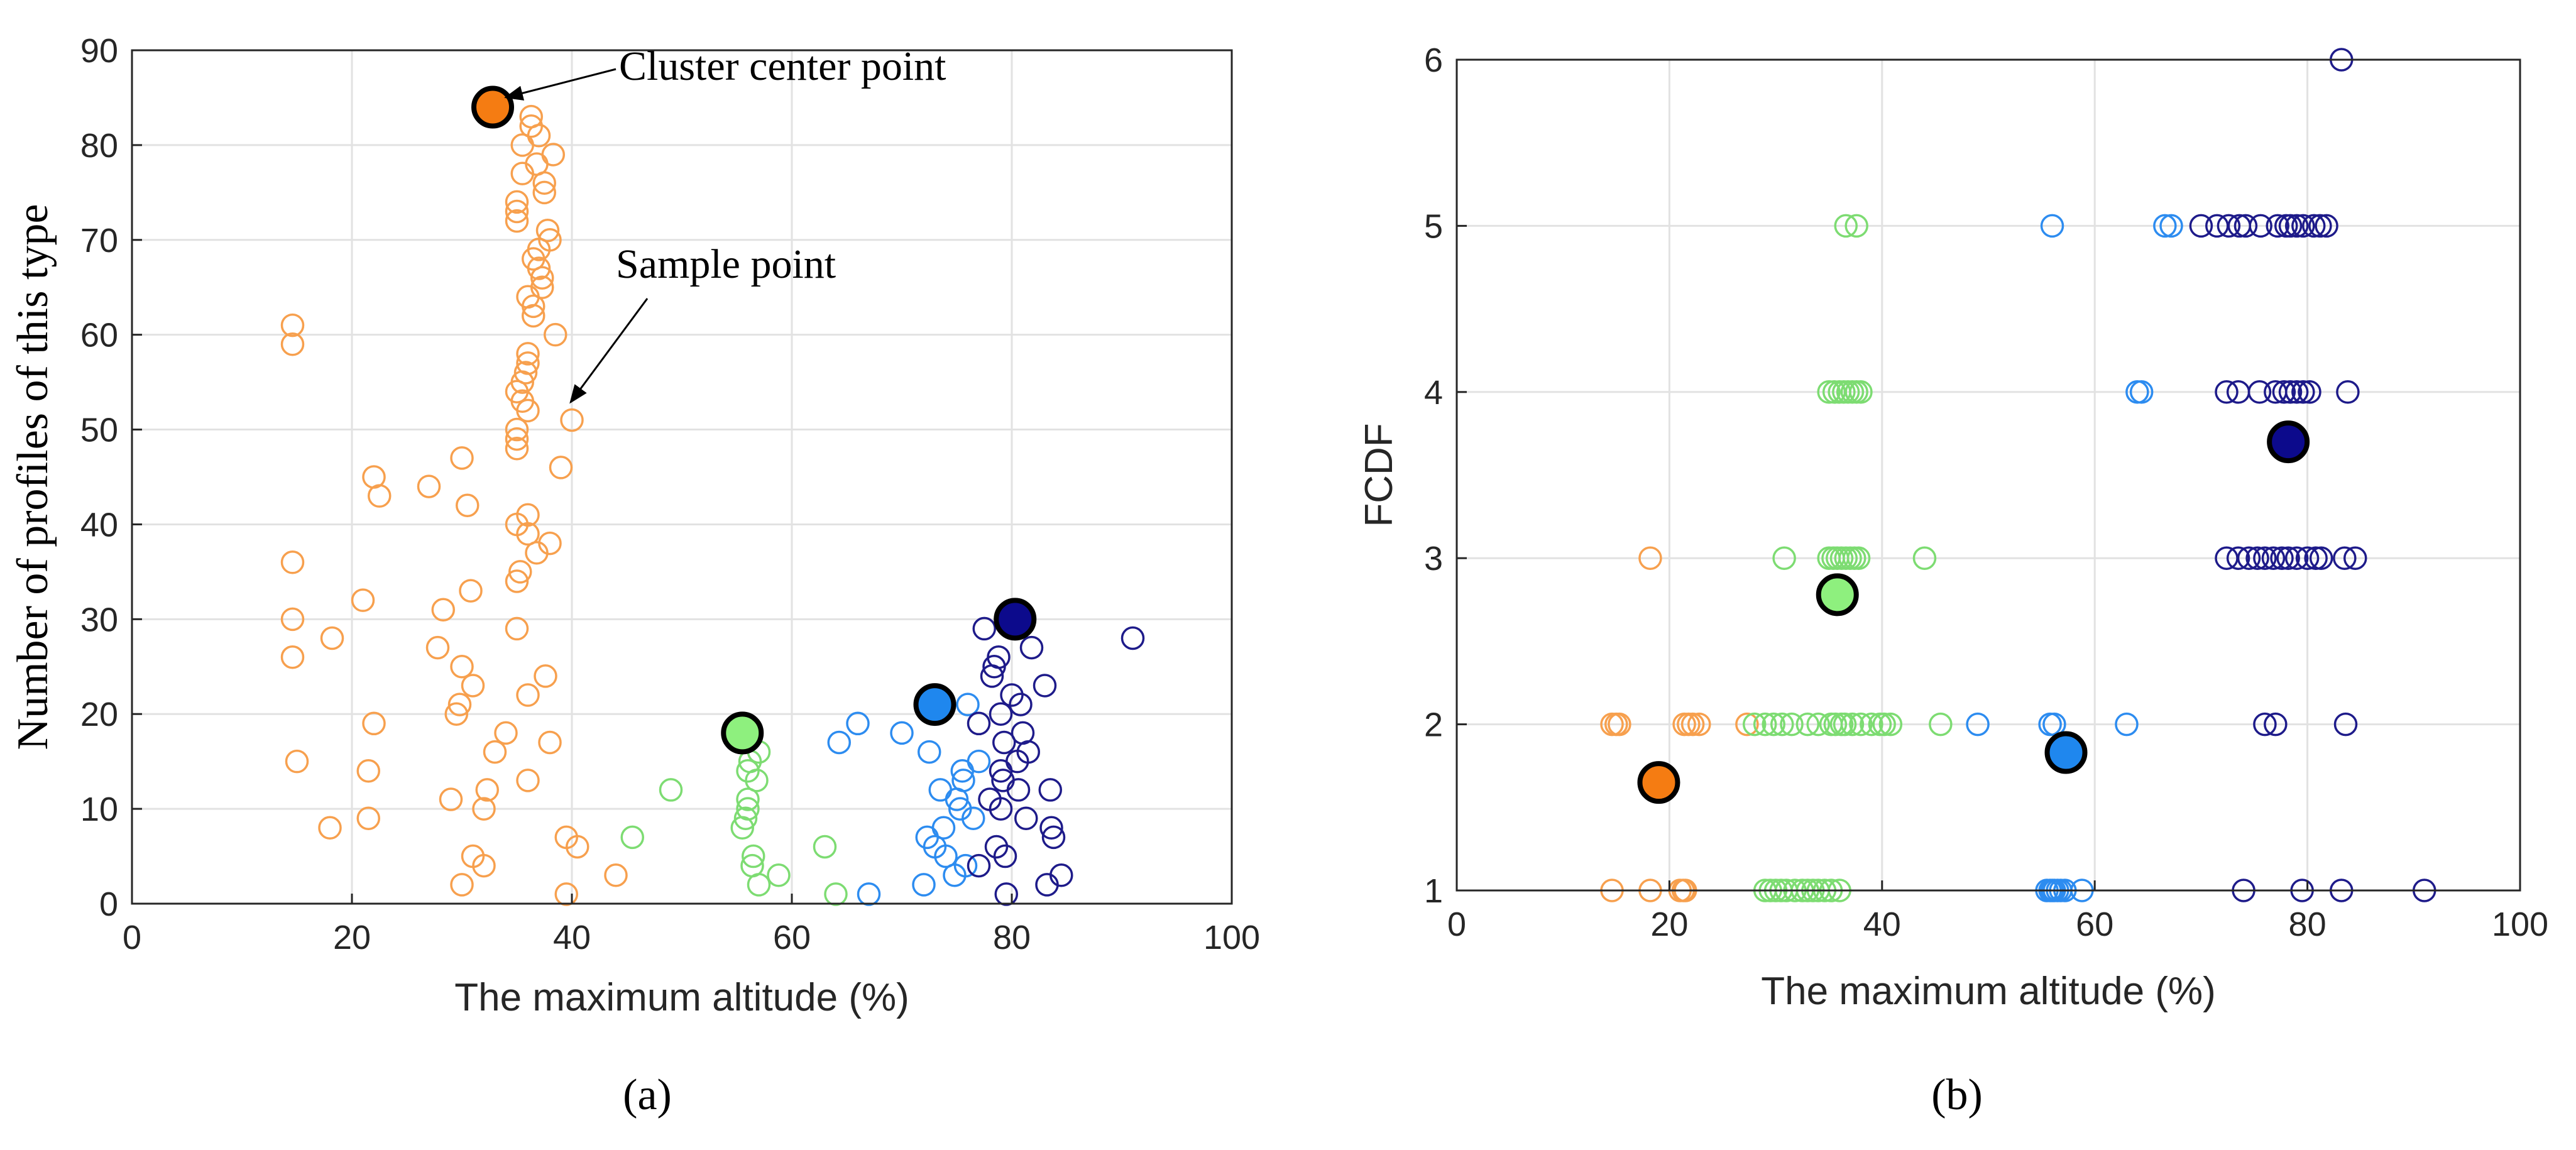 This screenshot has height=1150, width=2576. I want to click on panel-b-xtick-label: 0, so click(1456, 924).